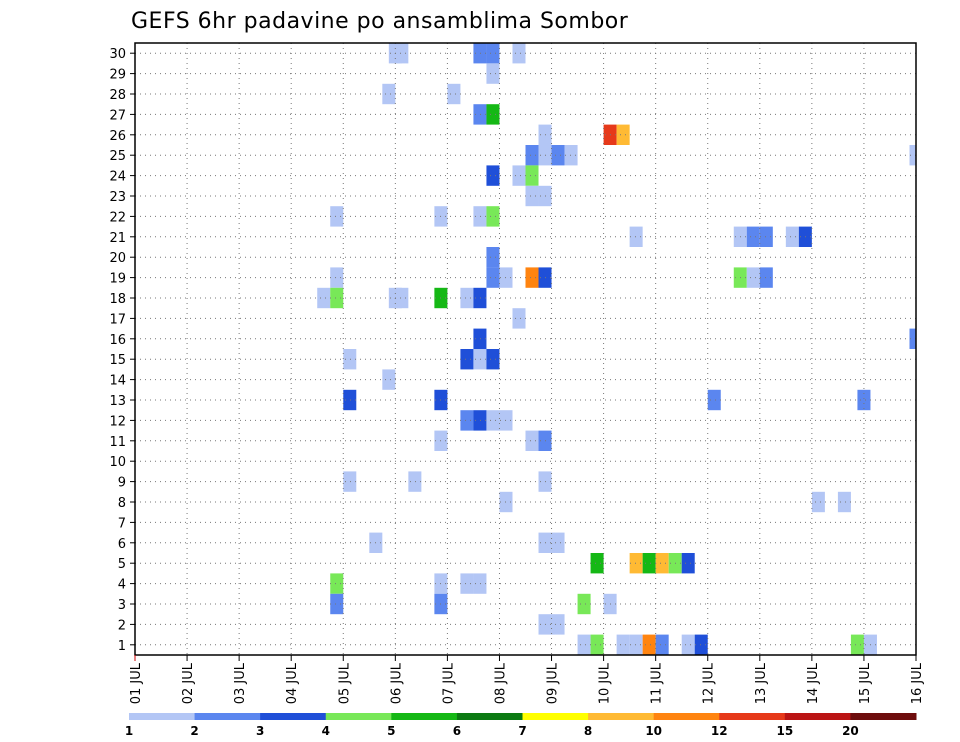  What do you see at coordinates (117, 258) in the screenshot?
I see `y-tick-label: 20` at bounding box center [117, 258].